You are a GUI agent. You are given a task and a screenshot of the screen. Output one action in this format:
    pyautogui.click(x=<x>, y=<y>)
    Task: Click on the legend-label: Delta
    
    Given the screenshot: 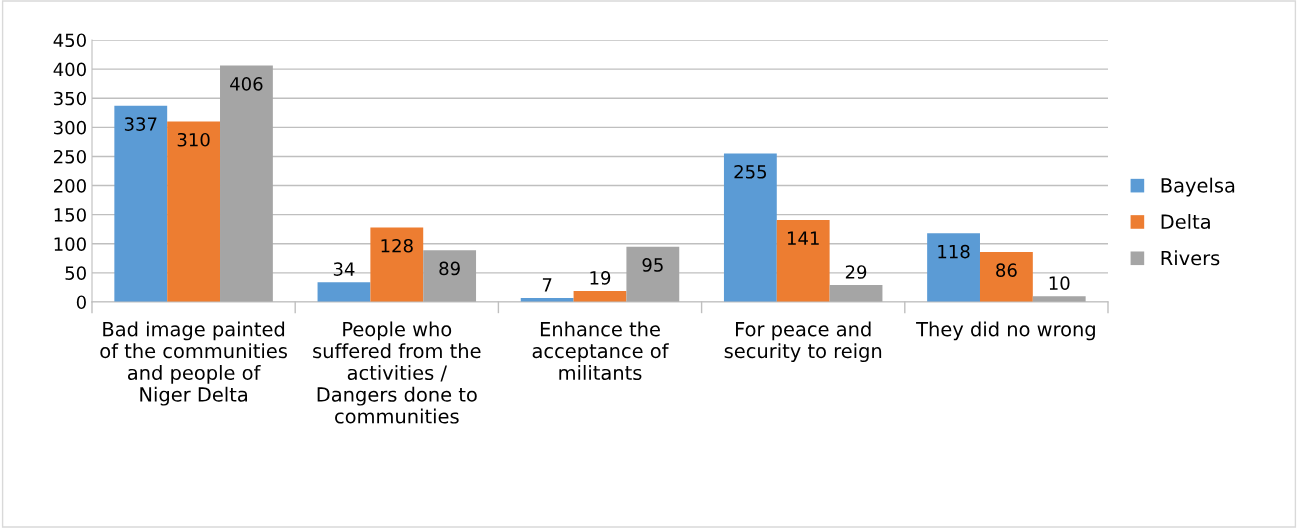 What is the action you would take?
    pyautogui.click(x=1185, y=221)
    